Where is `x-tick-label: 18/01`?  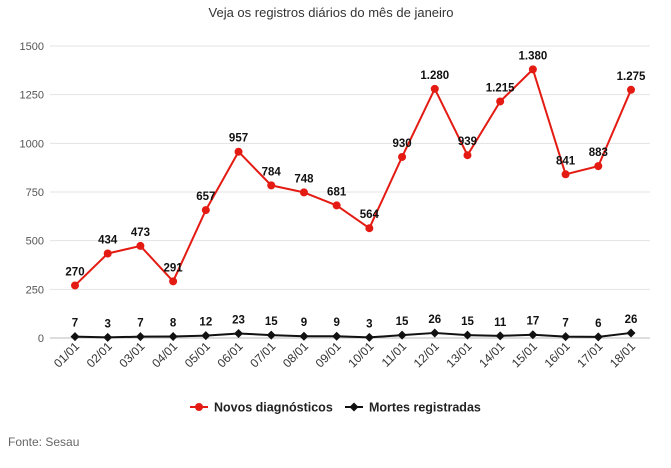
x-tick-label: 18/01 is located at coordinates (622, 354).